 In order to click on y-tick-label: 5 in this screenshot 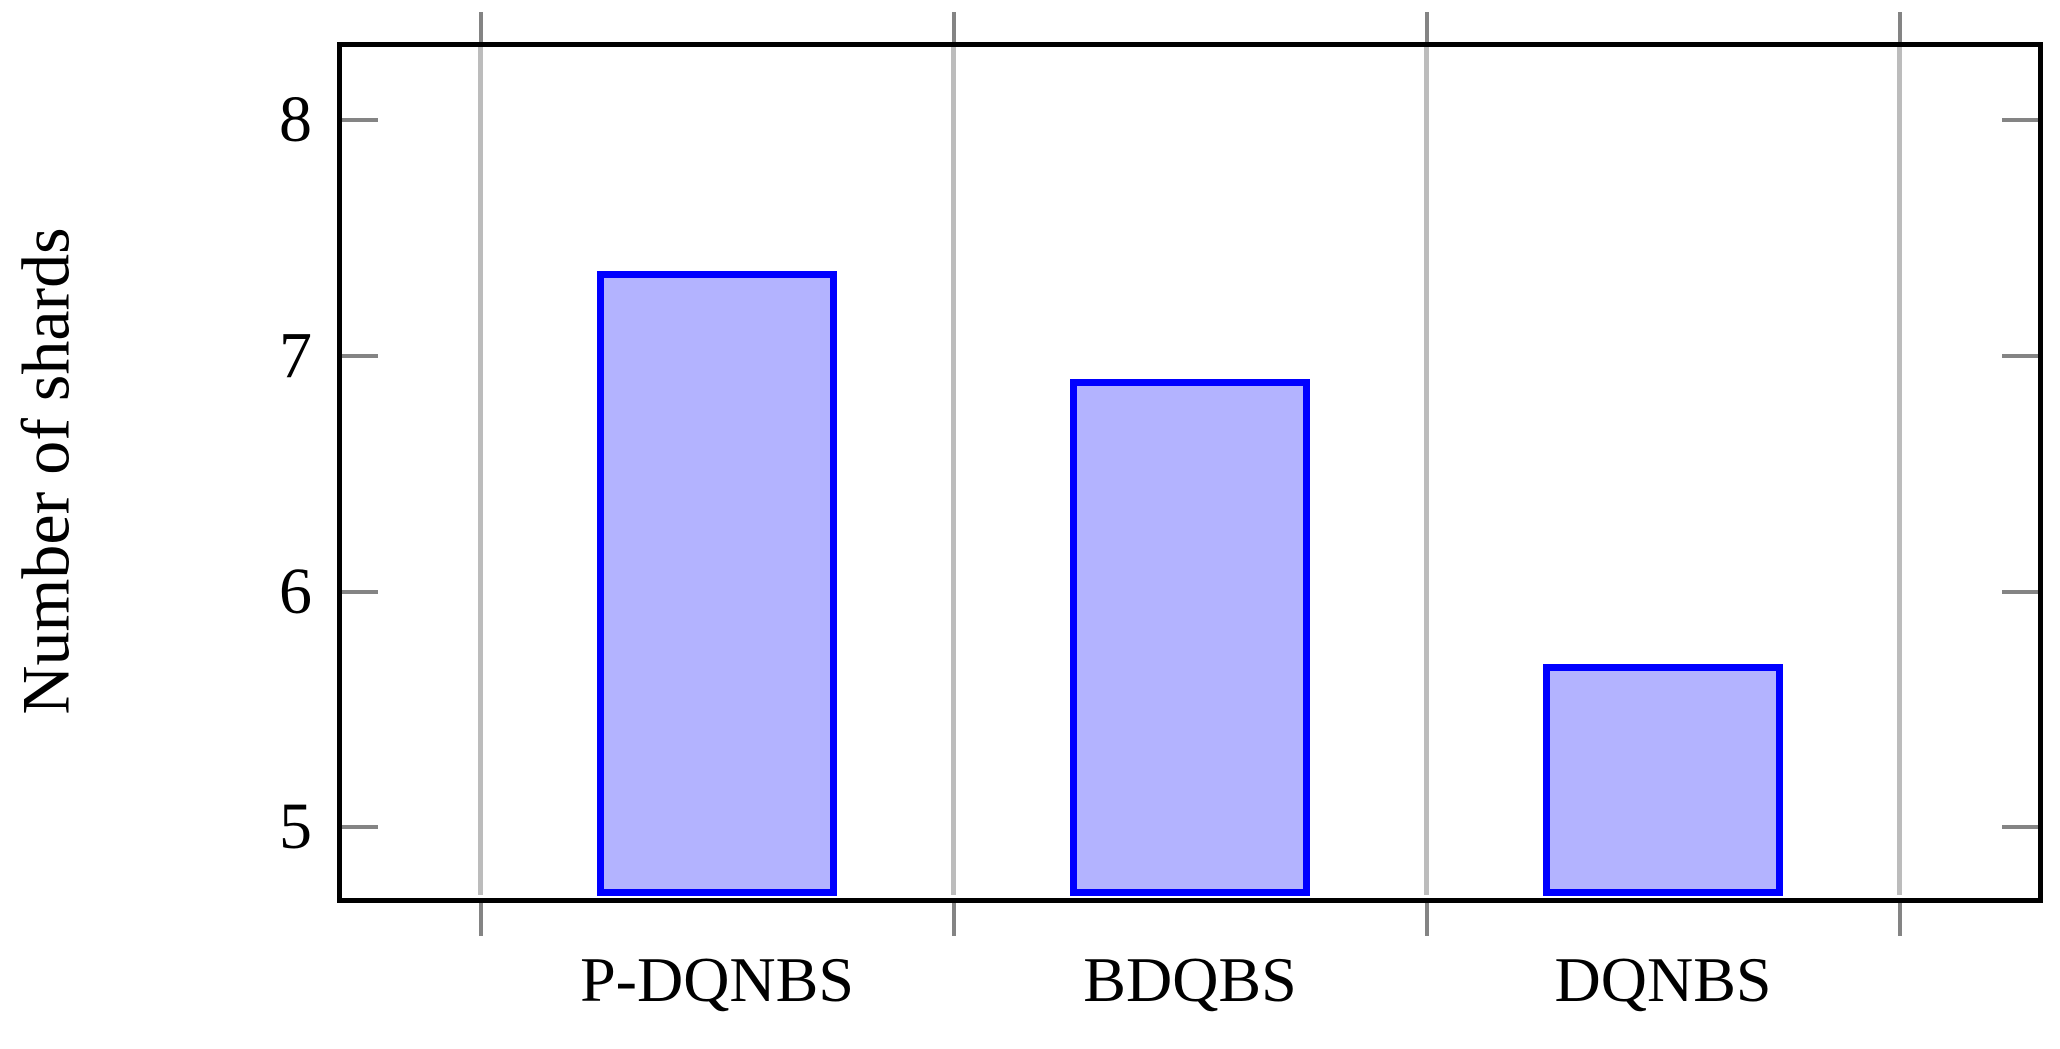, I will do `click(295, 827)`.